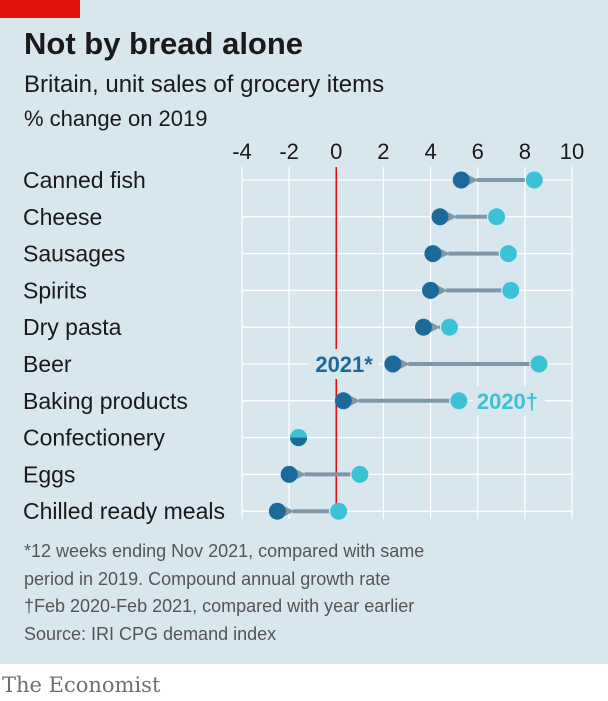 Image resolution: width=608 pixels, height=701 pixels. Describe the element at coordinates (336, 151) in the screenshot. I see `x-tick-label: 0` at that location.